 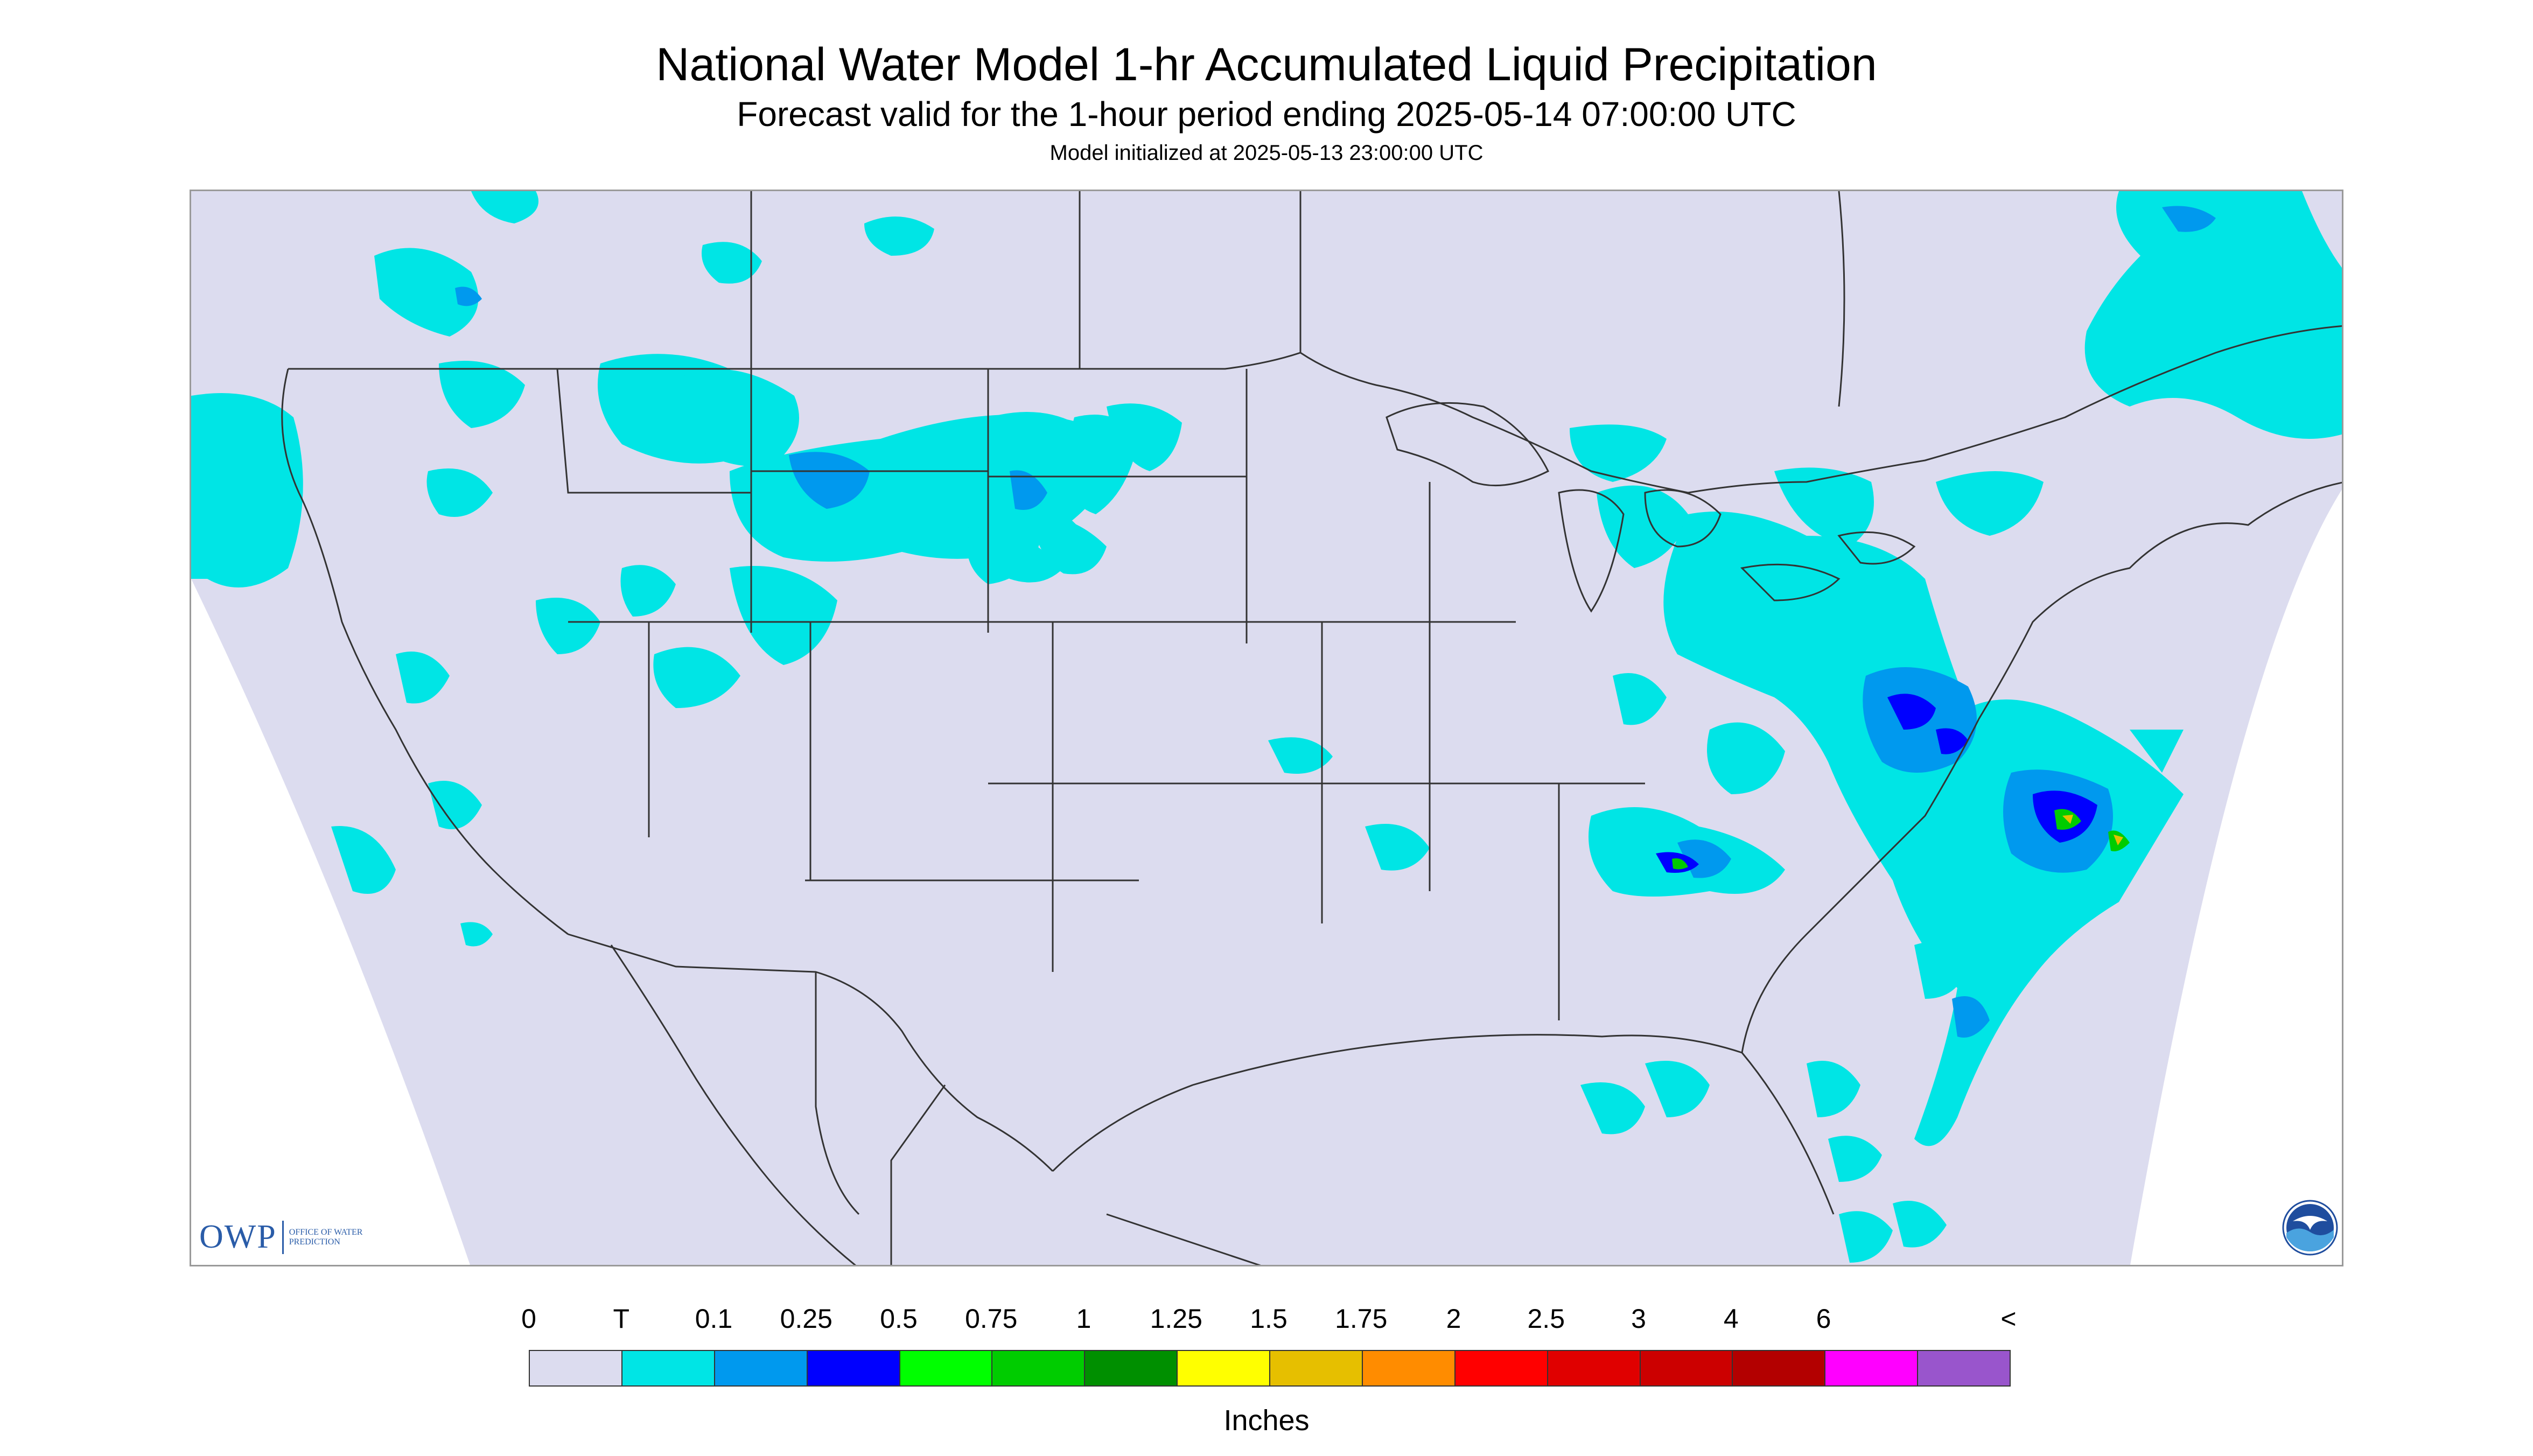 I want to click on legend-tick-label: 0.75, so click(x=992, y=1319).